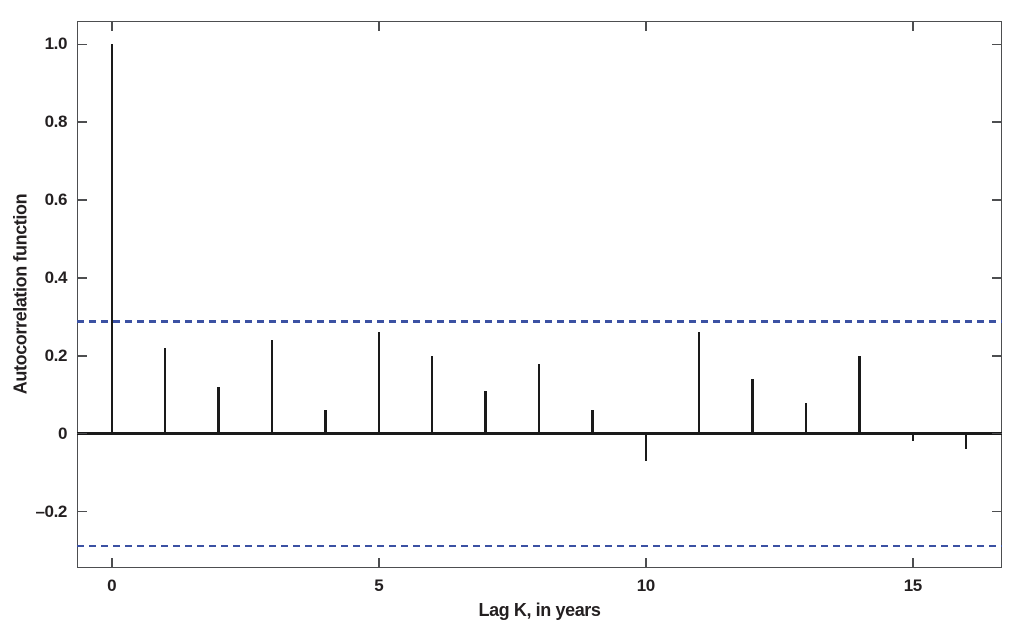  What do you see at coordinates (646, 585) in the screenshot?
I see `x-tick-label: 10` at bounding box center [646, 585].